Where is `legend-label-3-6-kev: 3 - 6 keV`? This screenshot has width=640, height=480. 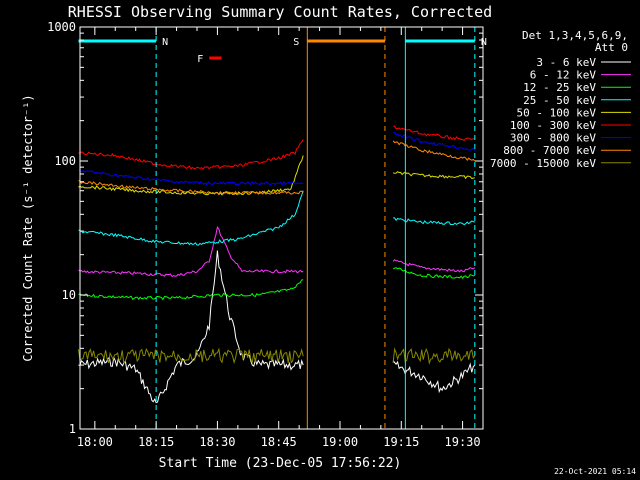 legend-label-3-6-kev: 3 - 6 keV is located at coordinates (566, 62).